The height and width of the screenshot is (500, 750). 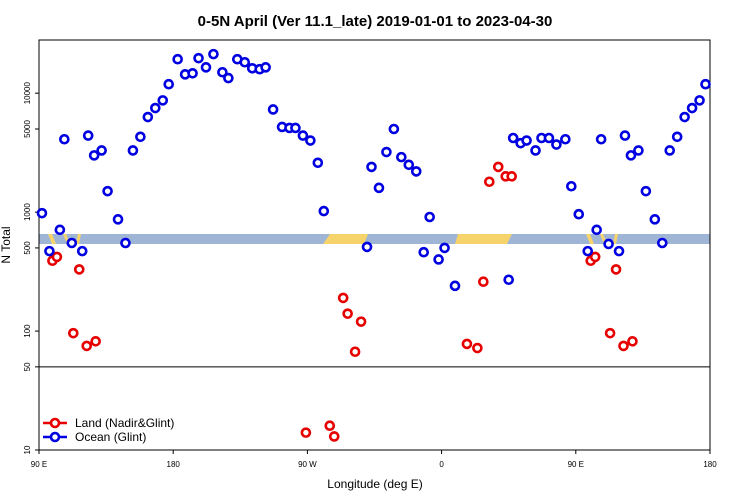 I want to click on y-tick-label: 500, so click(x=27, y=248).